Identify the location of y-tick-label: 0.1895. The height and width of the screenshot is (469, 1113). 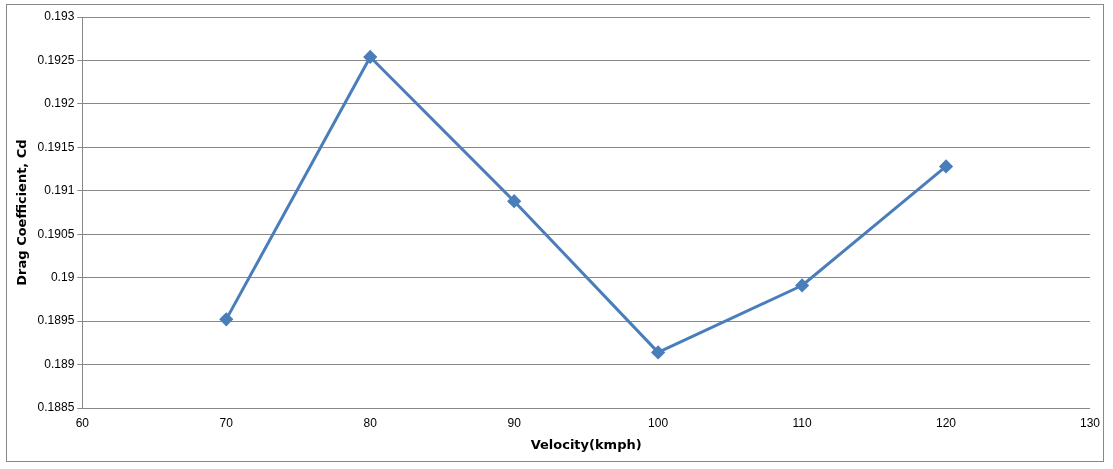
(56, 320).